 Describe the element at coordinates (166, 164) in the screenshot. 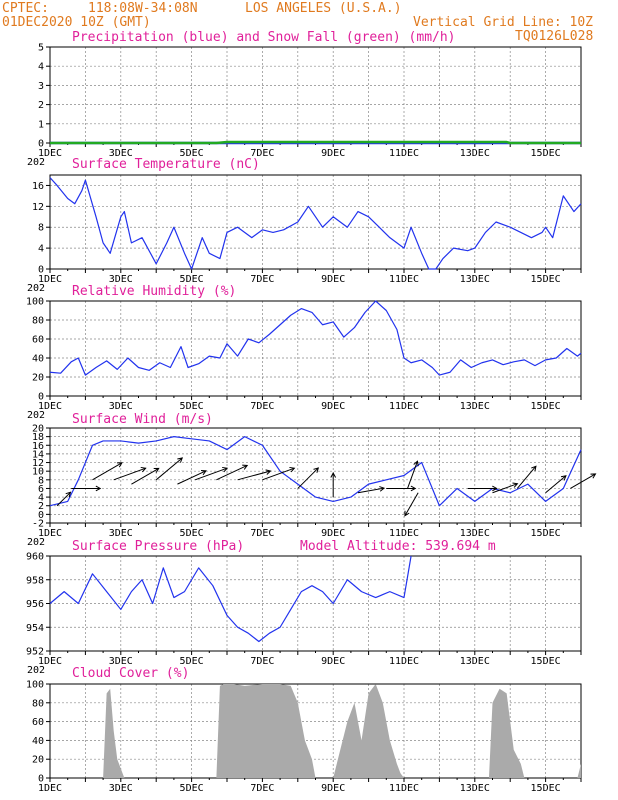

I see `title-temperature: Surface Temperature (nC)` at that location.